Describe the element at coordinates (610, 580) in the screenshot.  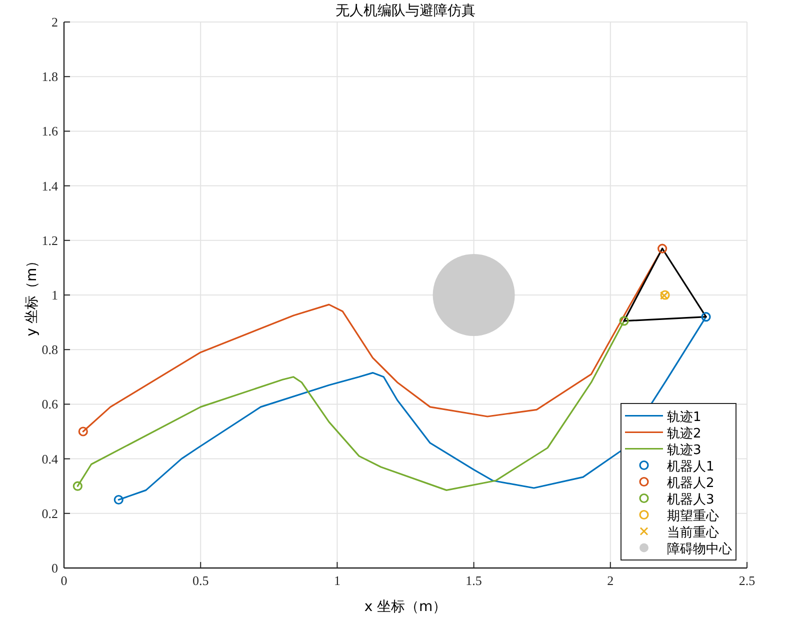
I see `x-tick-label: 2` at that location.